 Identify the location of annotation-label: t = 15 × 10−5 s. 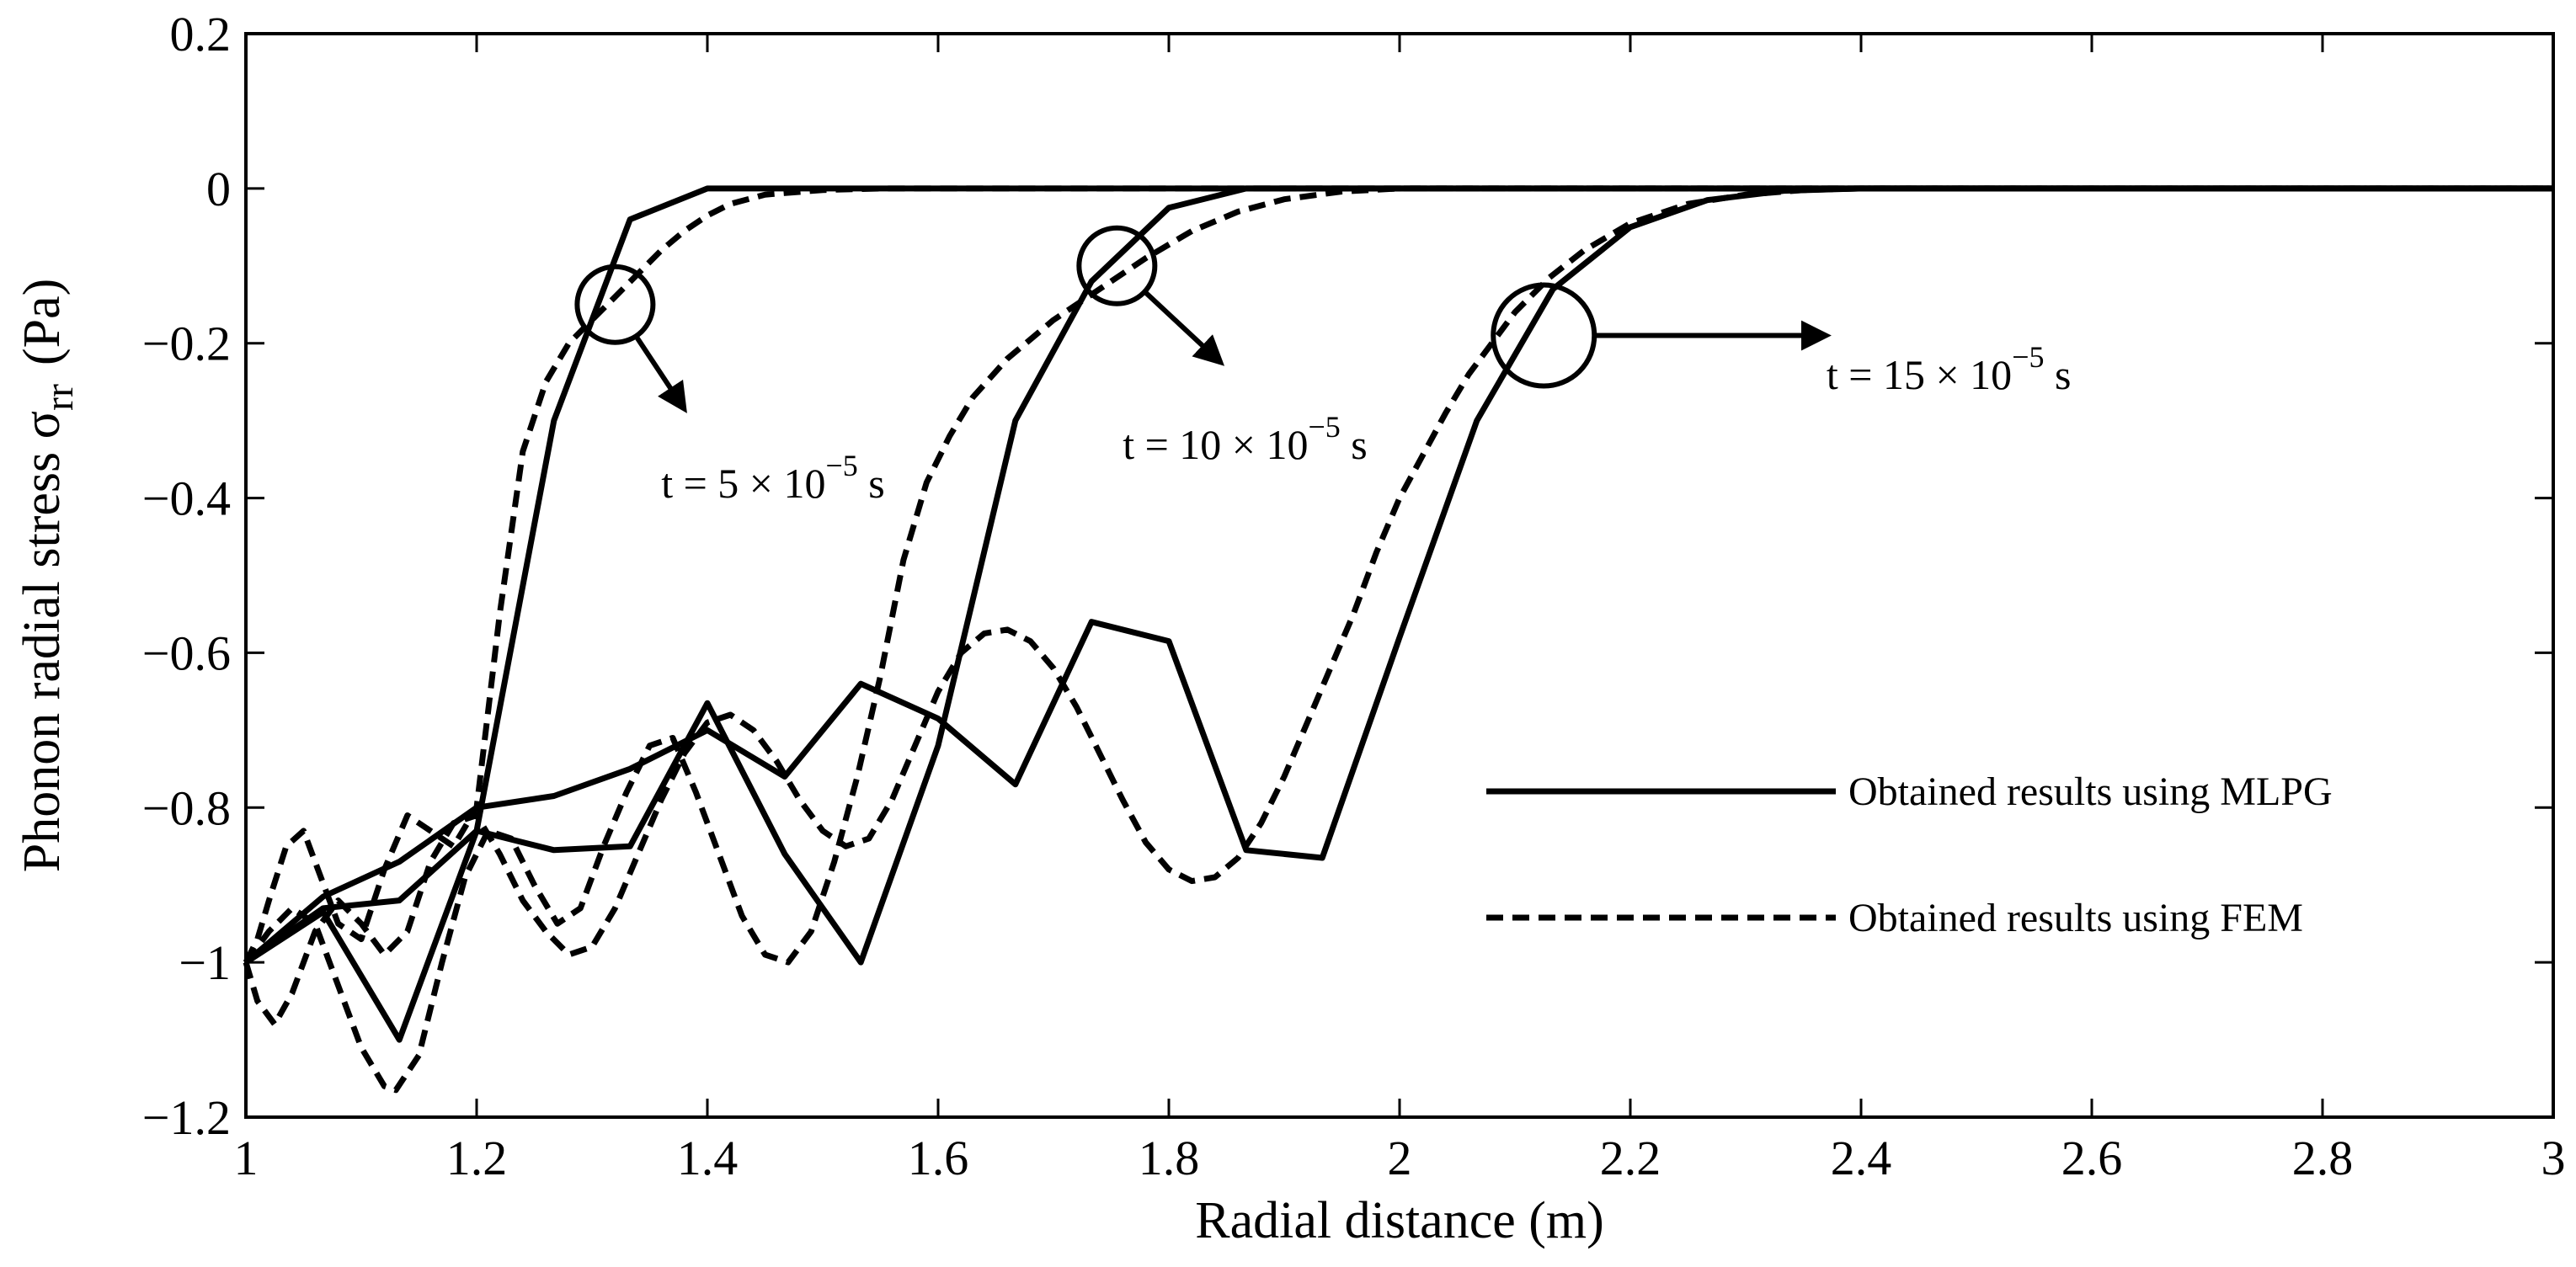
(1949, 369).